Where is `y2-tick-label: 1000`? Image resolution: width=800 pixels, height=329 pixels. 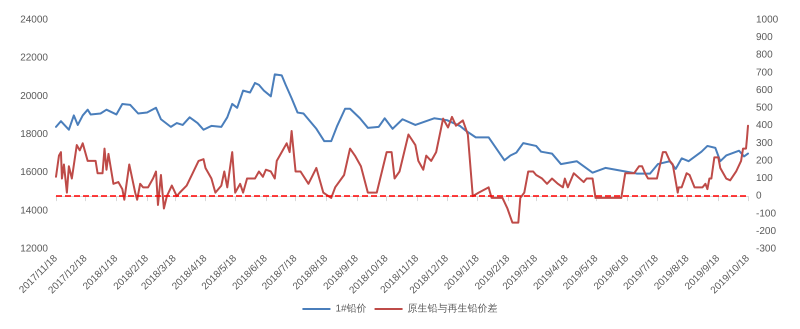
y2-tick-label: 1000 is located at coordinates (767, 20).